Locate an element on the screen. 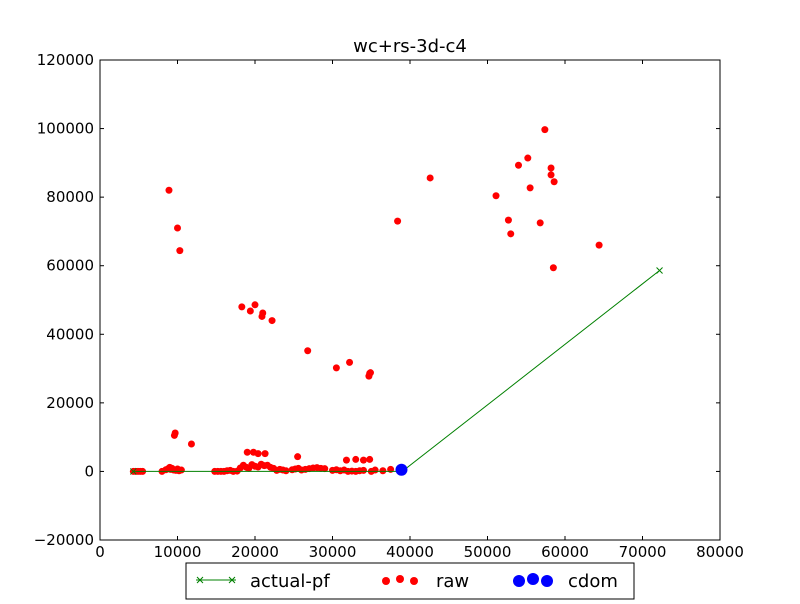 This screenshot has width=800, height=604. x-tick-label: 40000 is located at coordinates (410, 552).